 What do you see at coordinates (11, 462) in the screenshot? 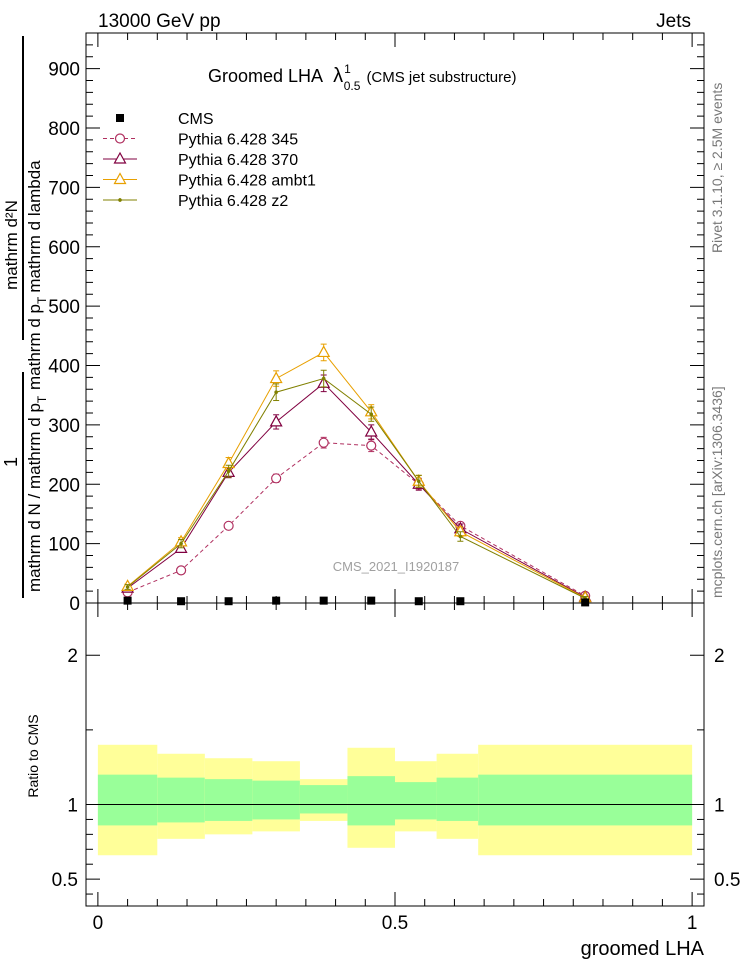
I see `ylabel-numerator-1: 1` at bounding box center [11, 462].